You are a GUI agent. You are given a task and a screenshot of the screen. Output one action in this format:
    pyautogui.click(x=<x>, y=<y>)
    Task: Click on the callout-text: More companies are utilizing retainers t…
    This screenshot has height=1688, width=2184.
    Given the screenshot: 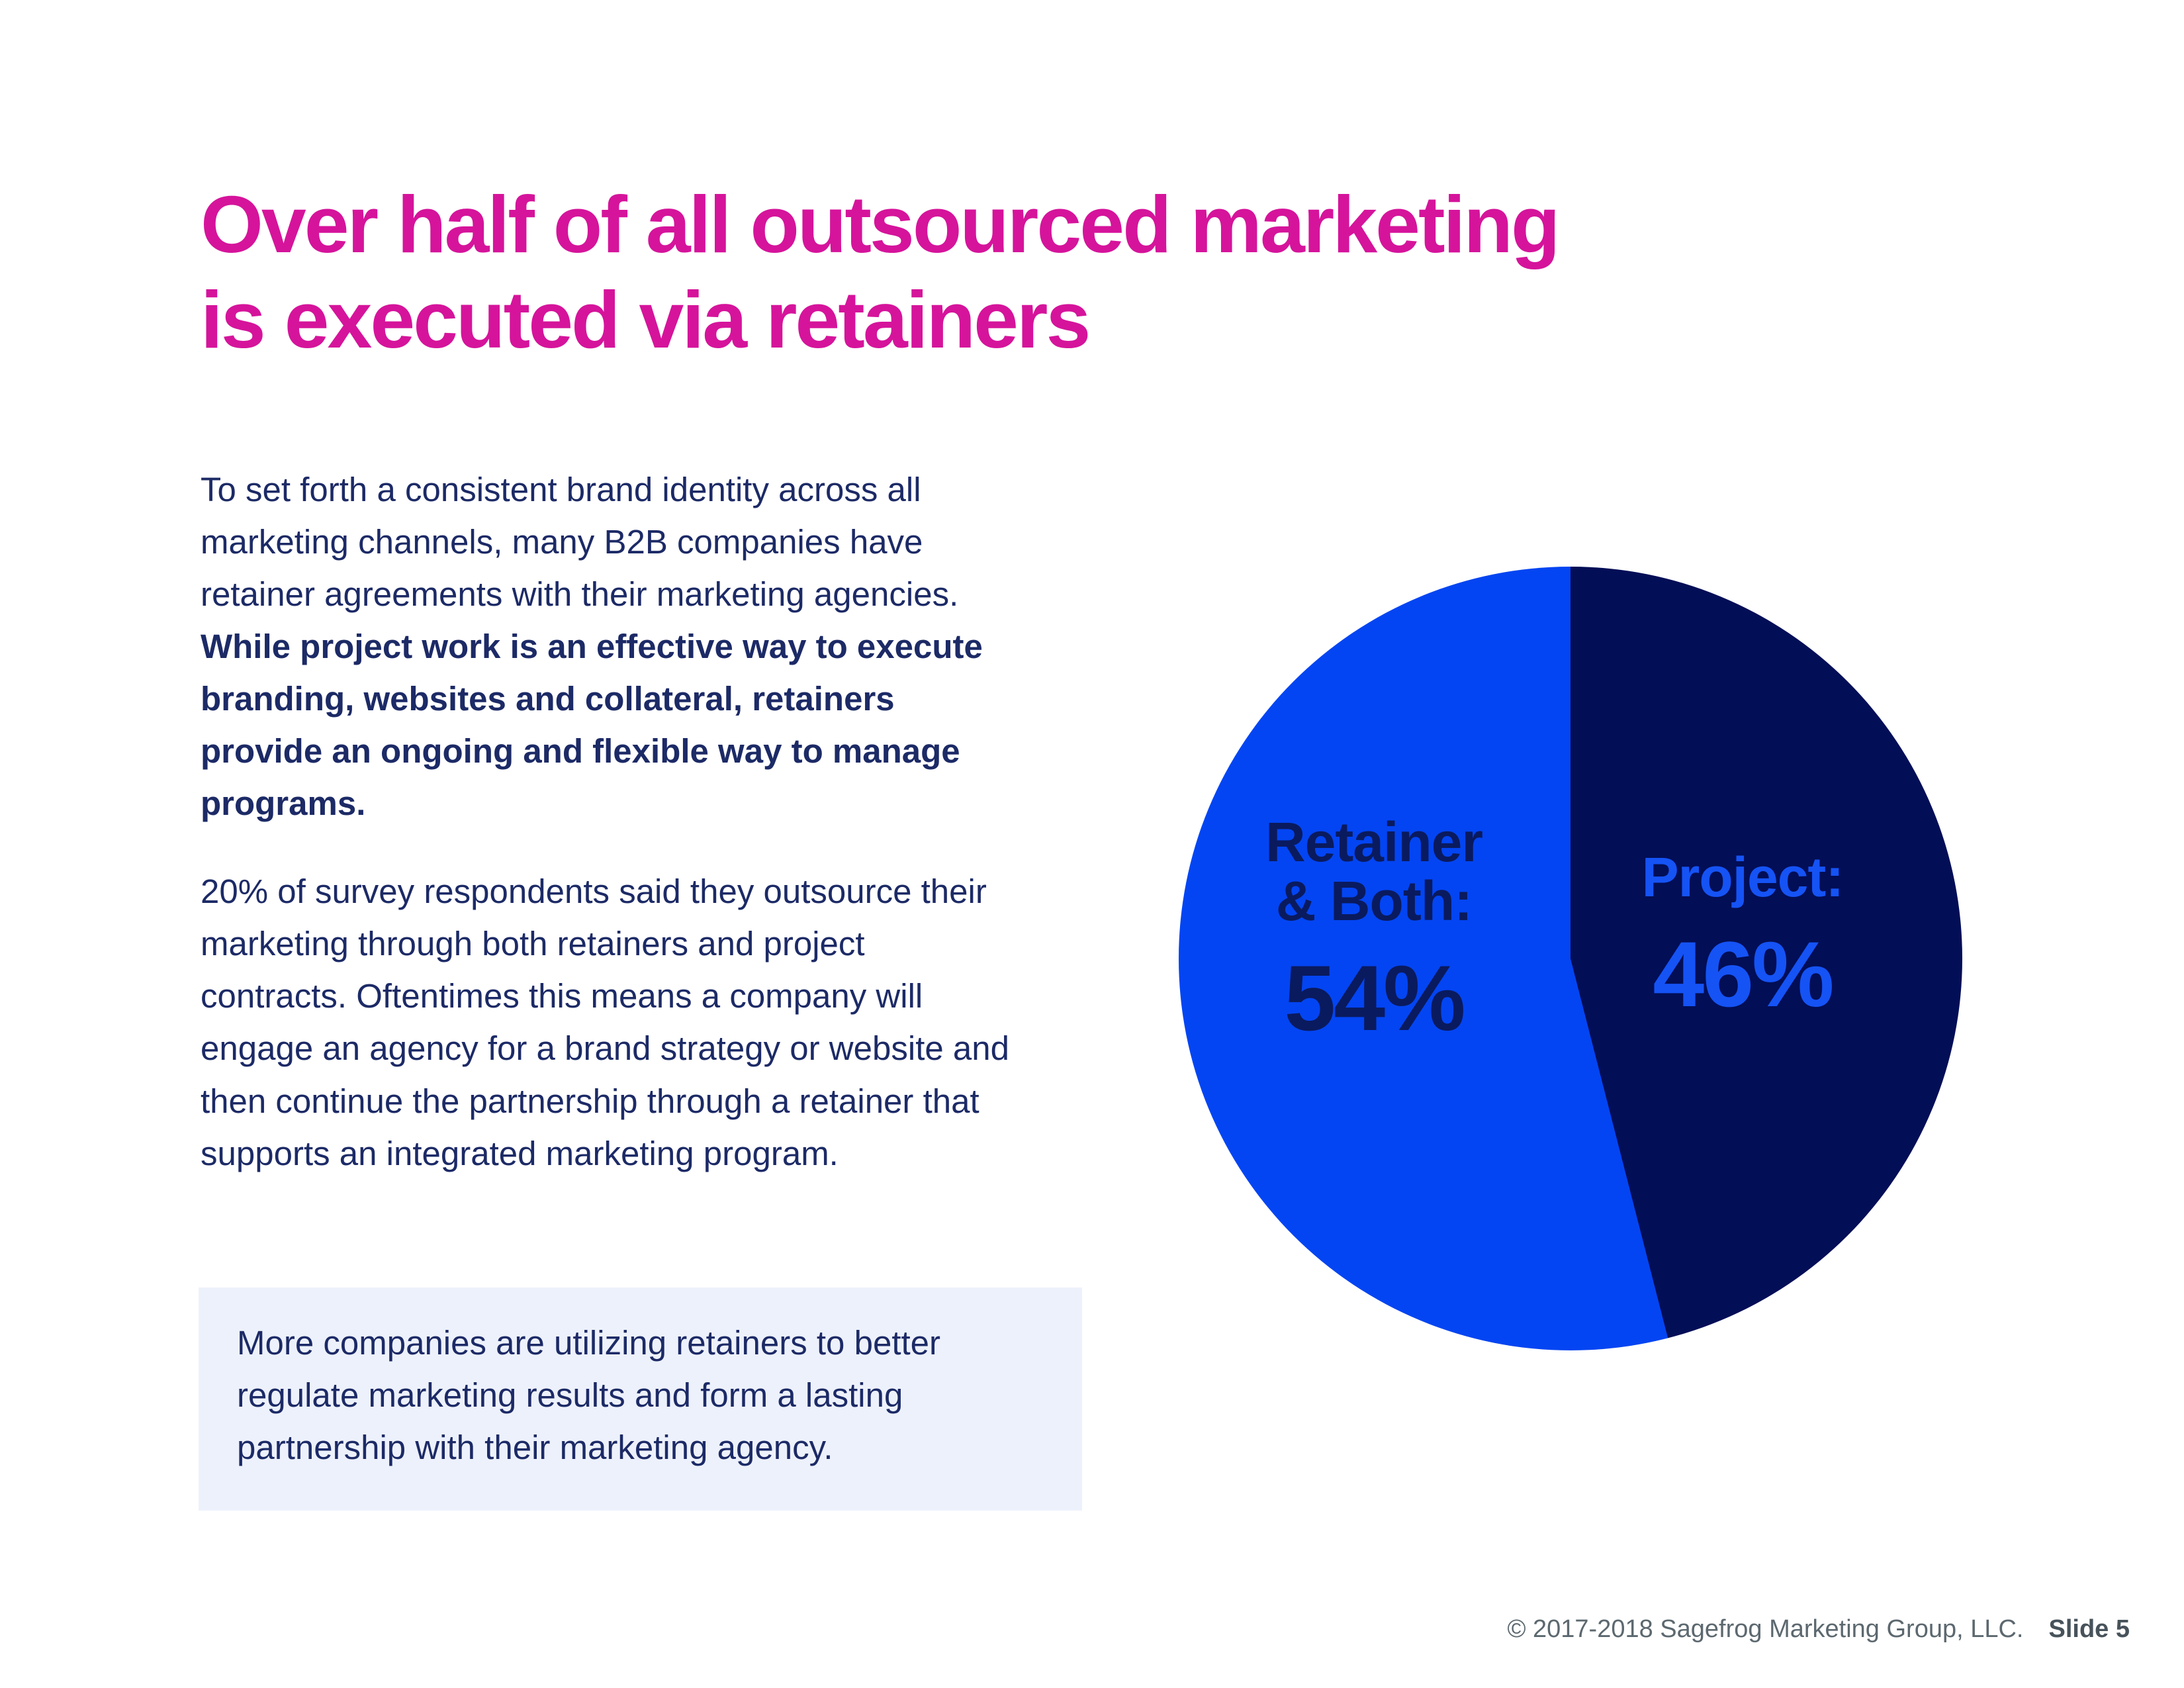 What is the action you would take?
    pyautogui.click(x=589, y=1395)
    